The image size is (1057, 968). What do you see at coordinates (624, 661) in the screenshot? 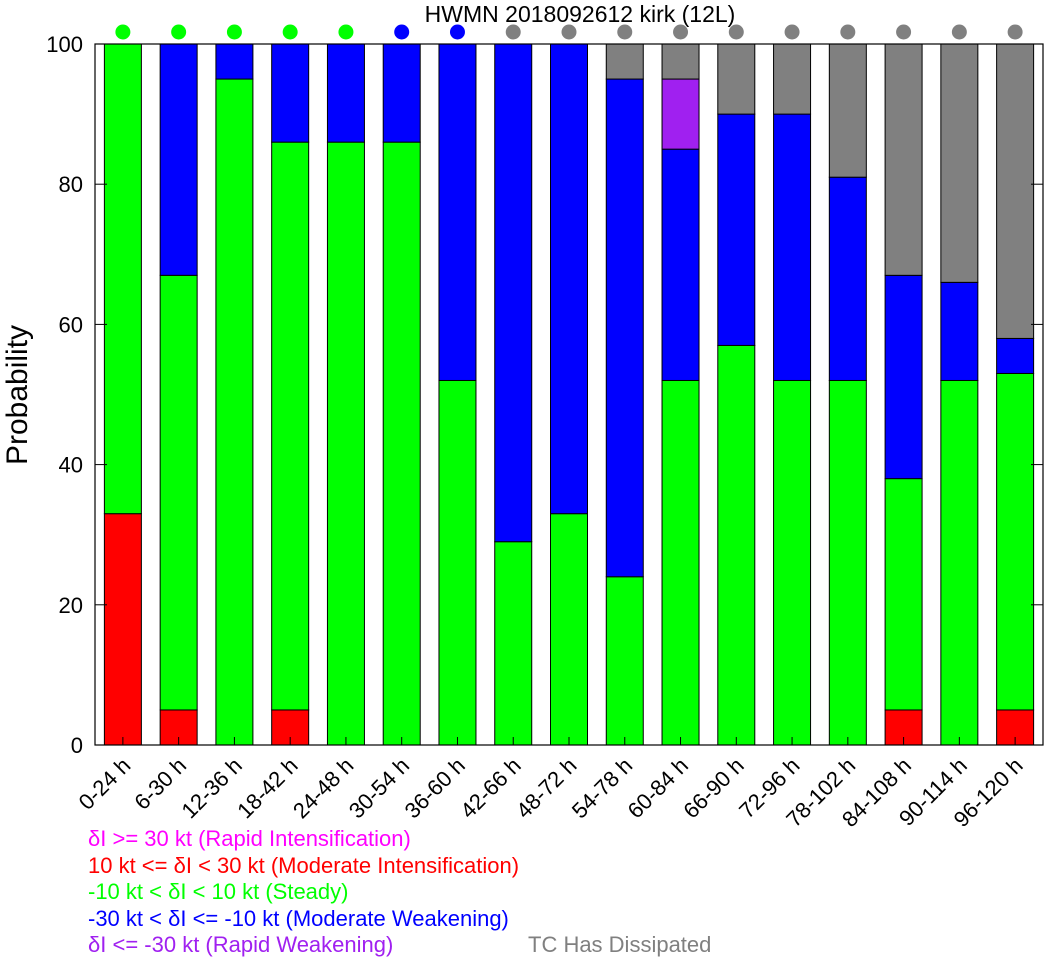
I see `bar-segment-54-78h-s2` at bounding box center [624, 661].